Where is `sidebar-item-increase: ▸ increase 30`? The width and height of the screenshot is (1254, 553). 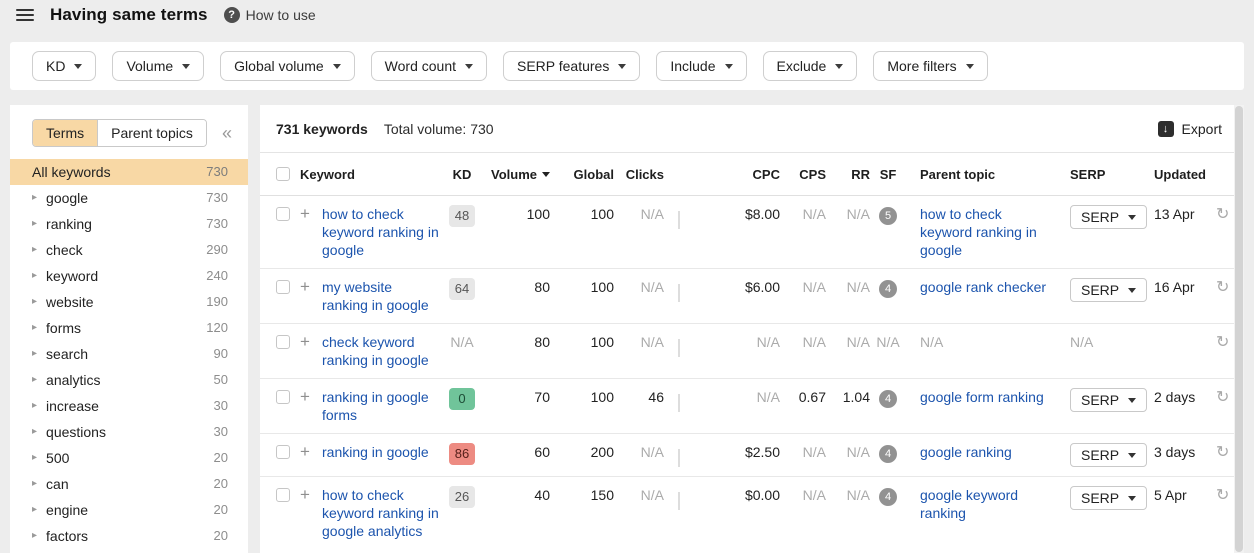
sidebar-item-increase: ▸ increase 30 is located at coordinates (129, 406).